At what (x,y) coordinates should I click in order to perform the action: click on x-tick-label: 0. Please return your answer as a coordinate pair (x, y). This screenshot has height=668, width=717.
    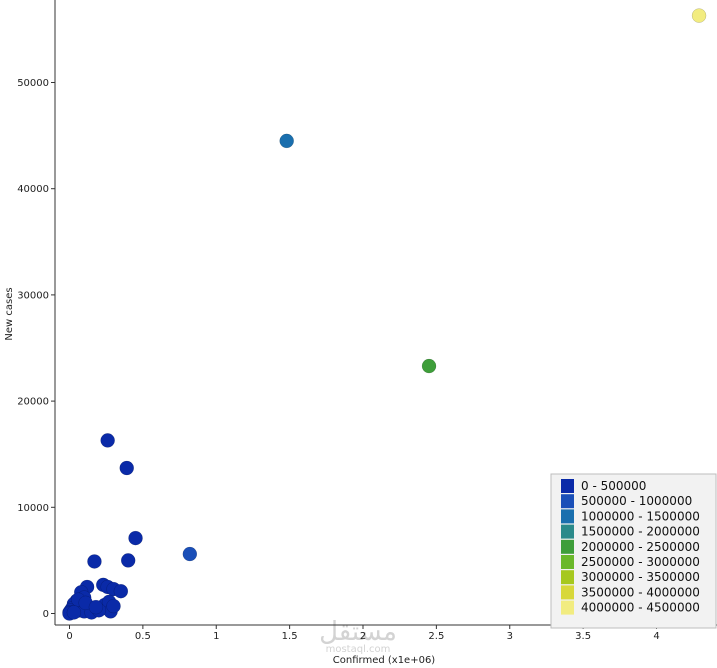
    Looking at the image, I should click on (69, 636).